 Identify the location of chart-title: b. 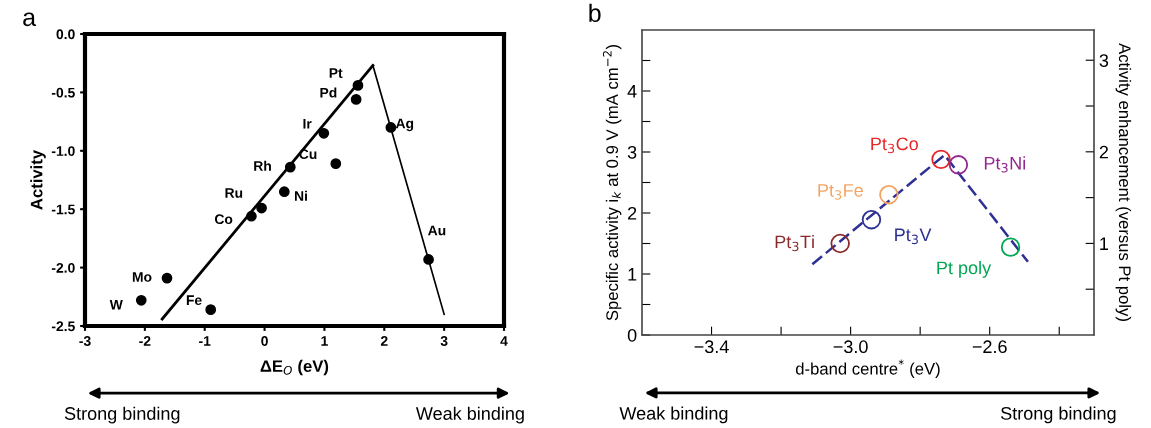
(595, 13).